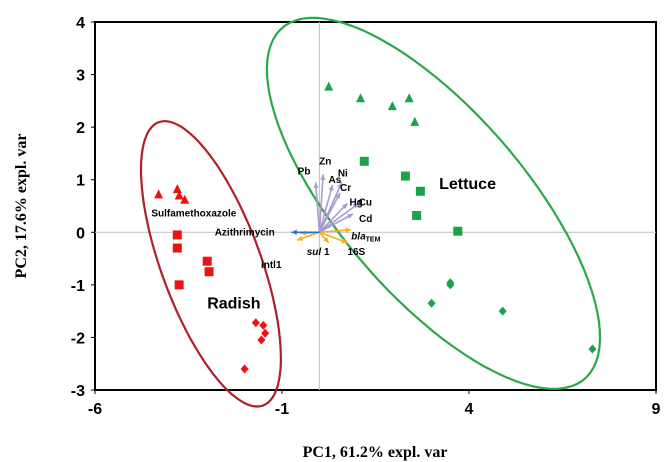 This screenshot has height=462, width=672. I want to click on vector-hg, so click(333, 217).